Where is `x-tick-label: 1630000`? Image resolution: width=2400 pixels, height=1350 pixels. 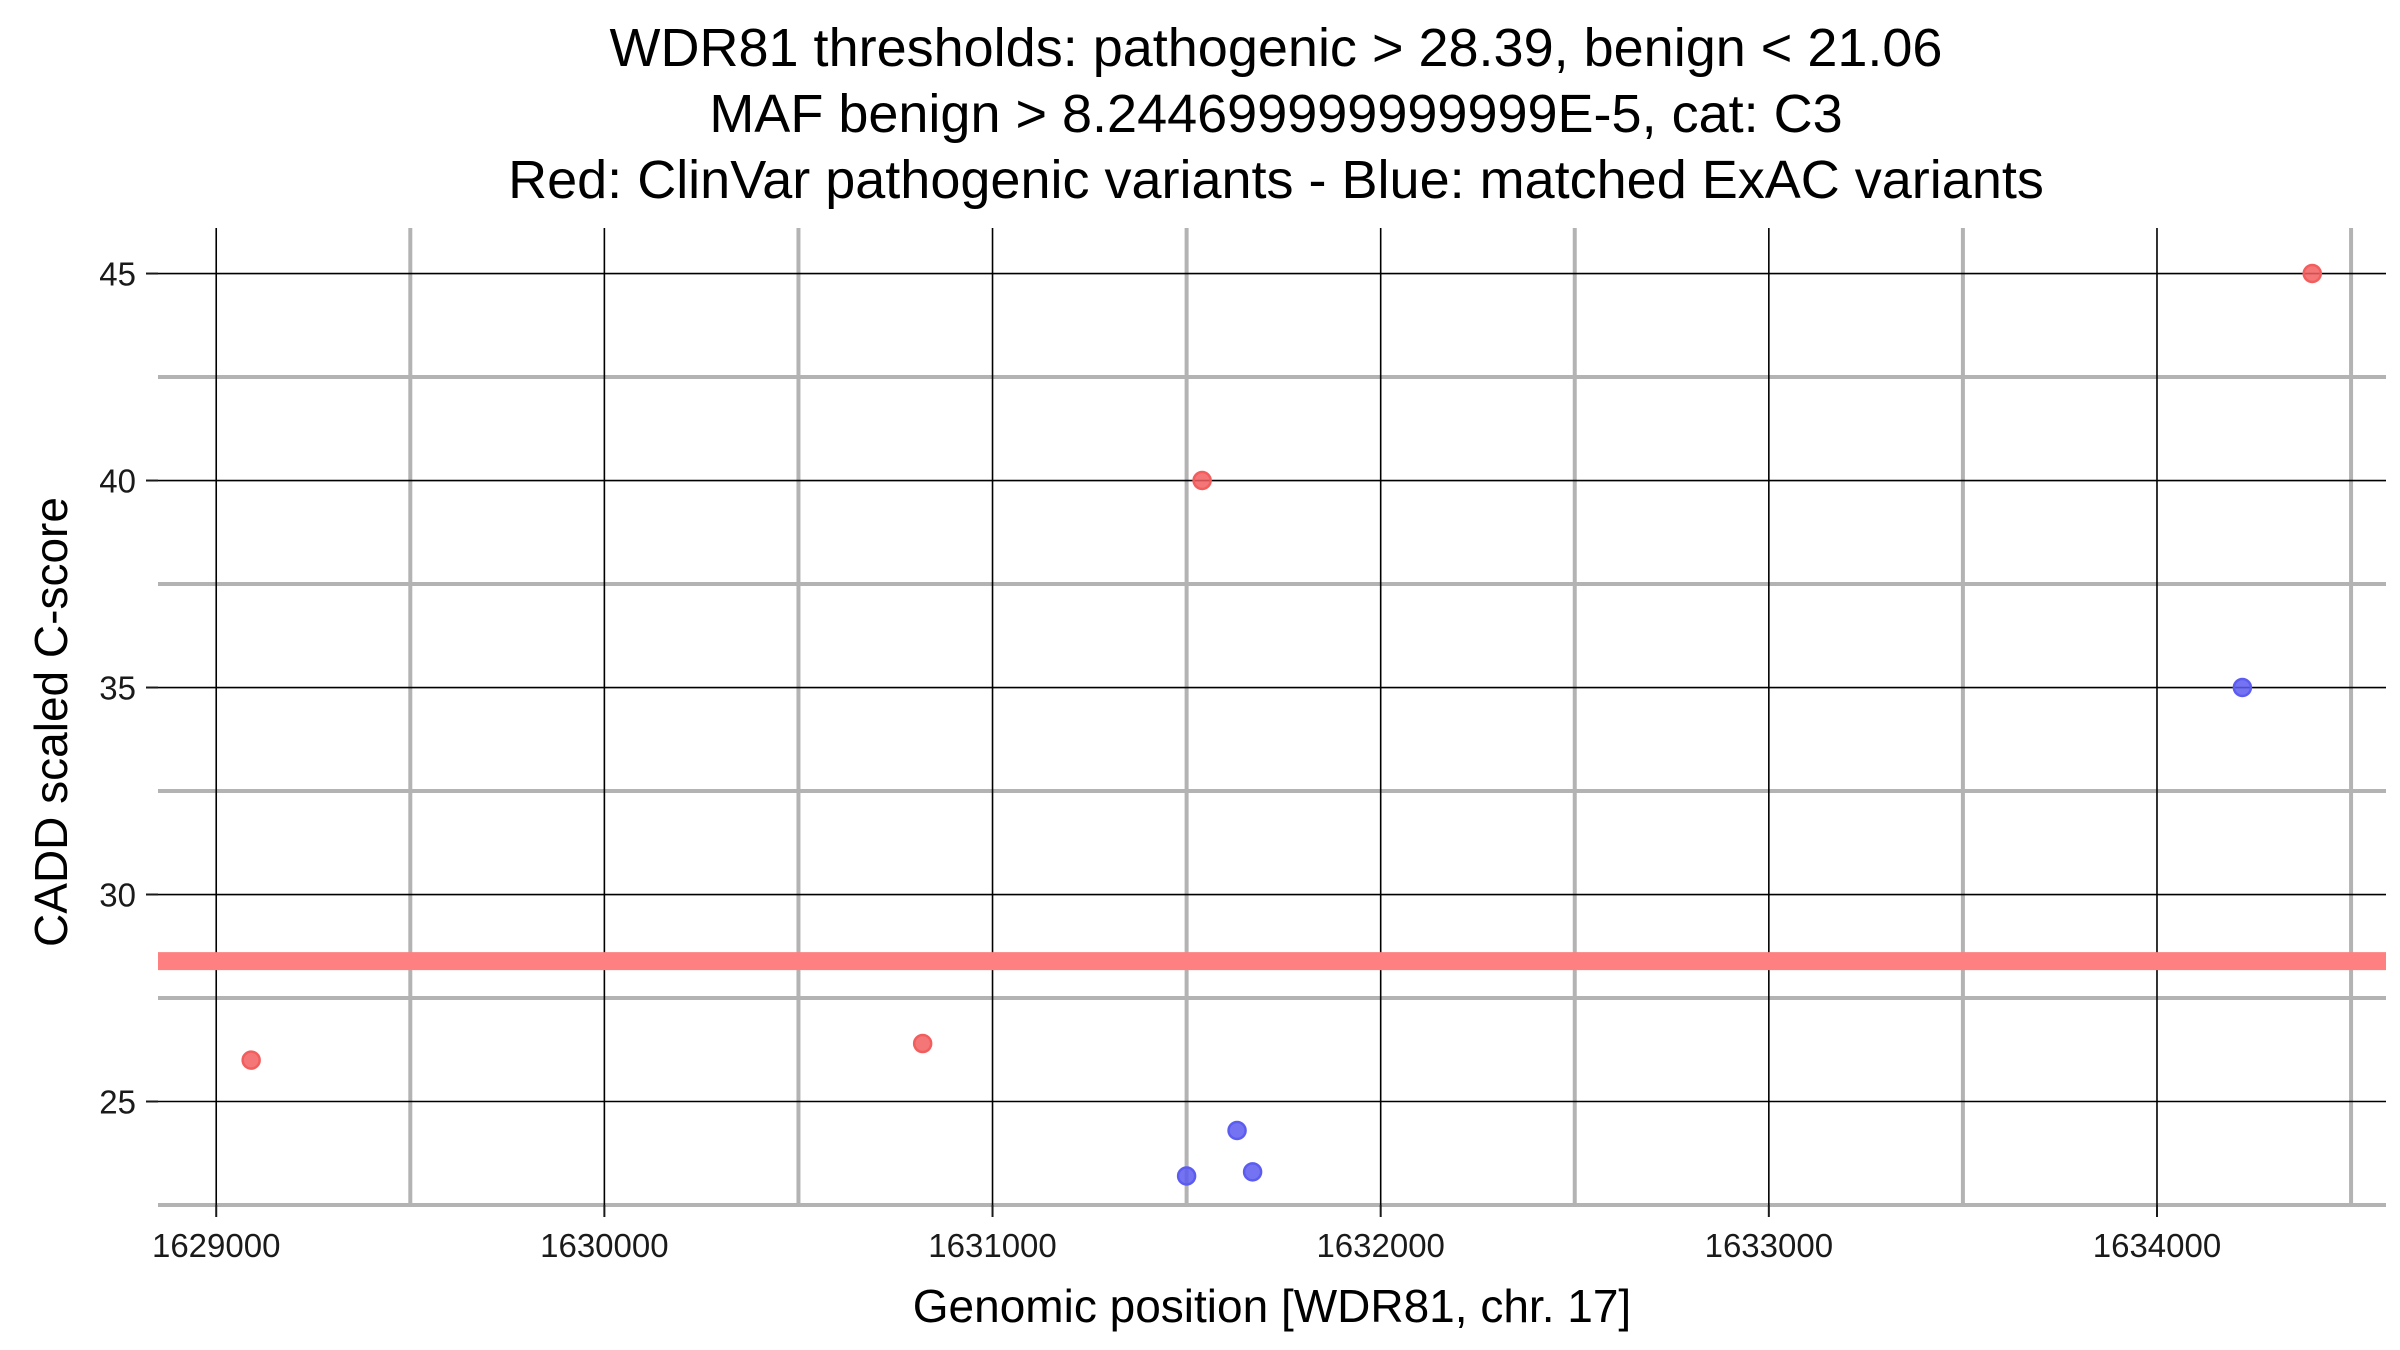 x-tick-label: 1630000 is located at coordinates (604, 1245).